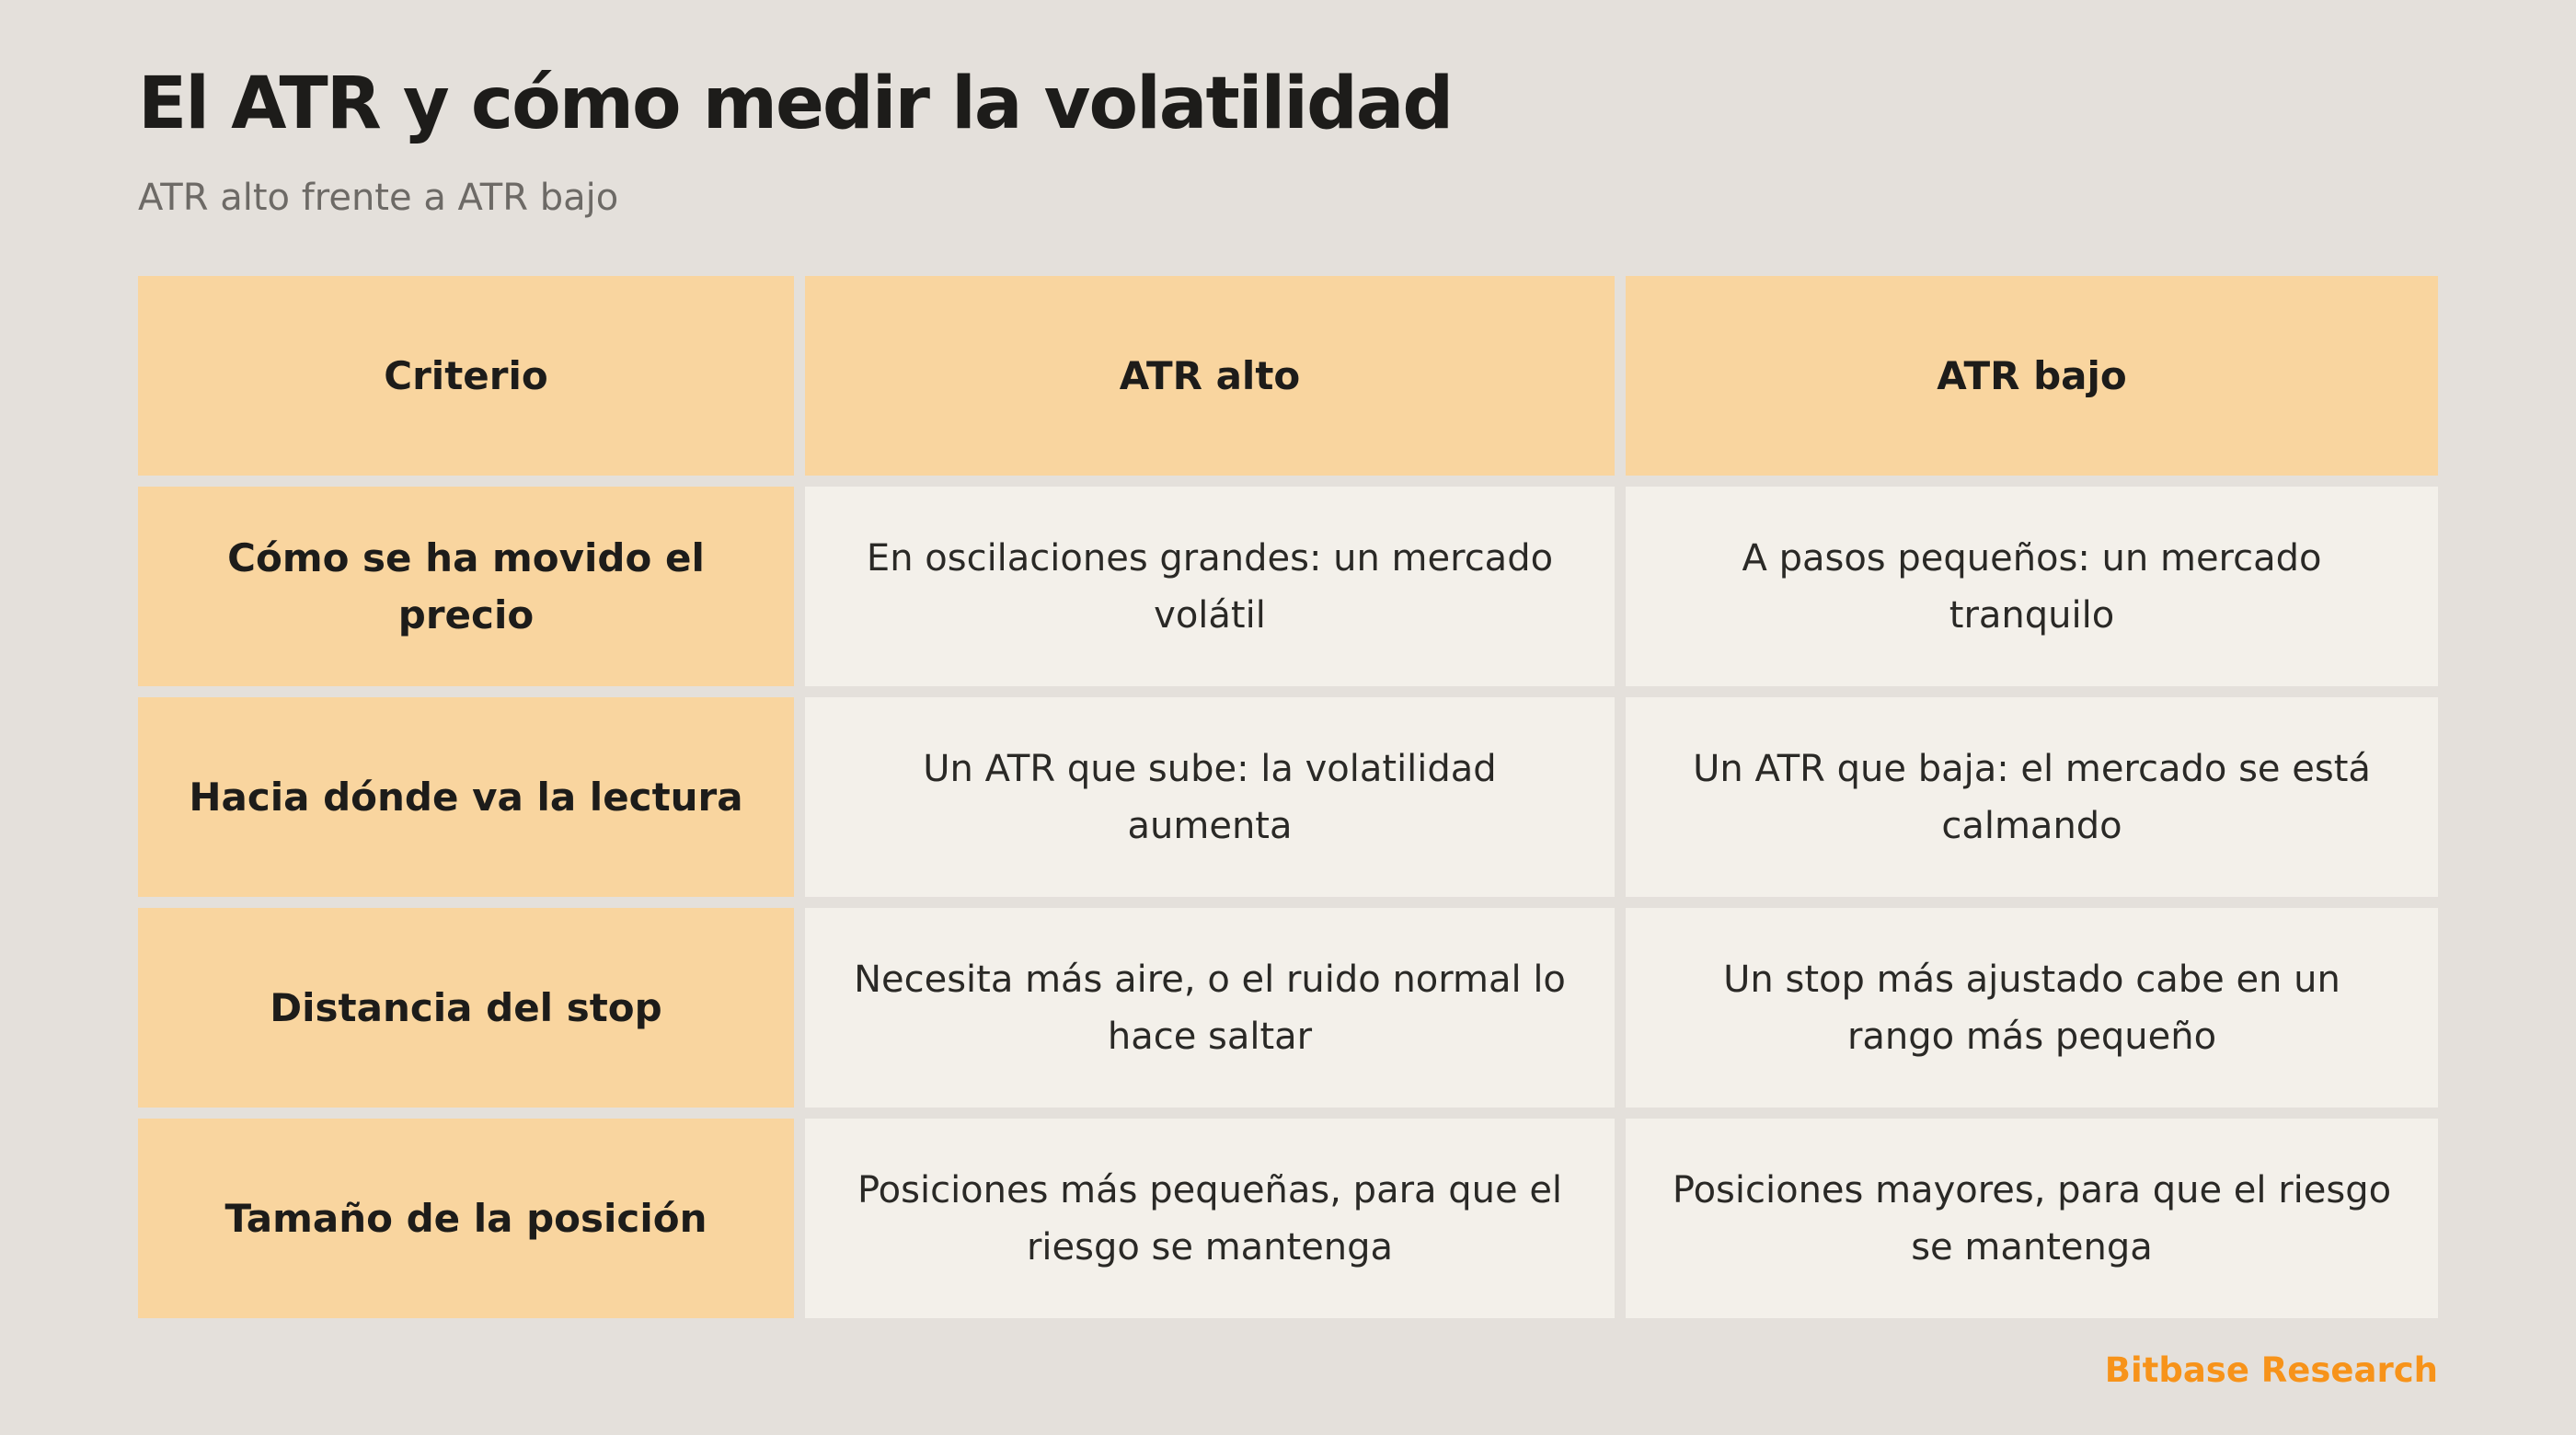 The width and height of the screenshot is (2576, 1435). Describe the element at coordinates (466, 1008) in the screenshot. I see `row-criterion-stop-distance: Distancia del stop` at that location.